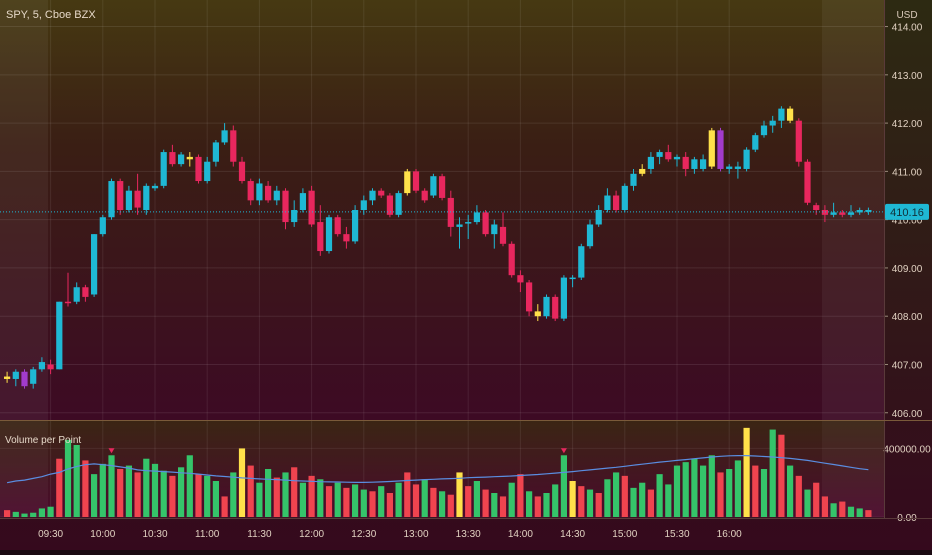 The height and width of the screenshot is (555, 932). I want to click on time-tick-label: 10:00, so click(102, 534).